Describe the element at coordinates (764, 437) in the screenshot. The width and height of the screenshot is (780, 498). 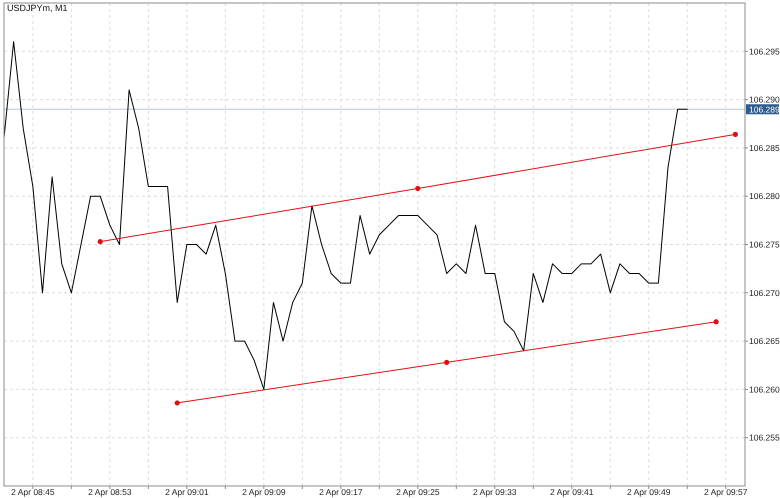
I see `y-tick-label: 106.255` at that location.